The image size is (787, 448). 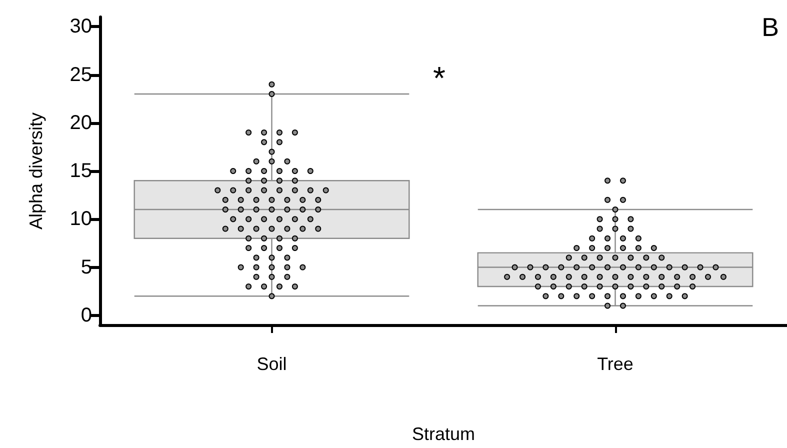 I want to click on y-tick-label: 20, so click(x=81, y=123).